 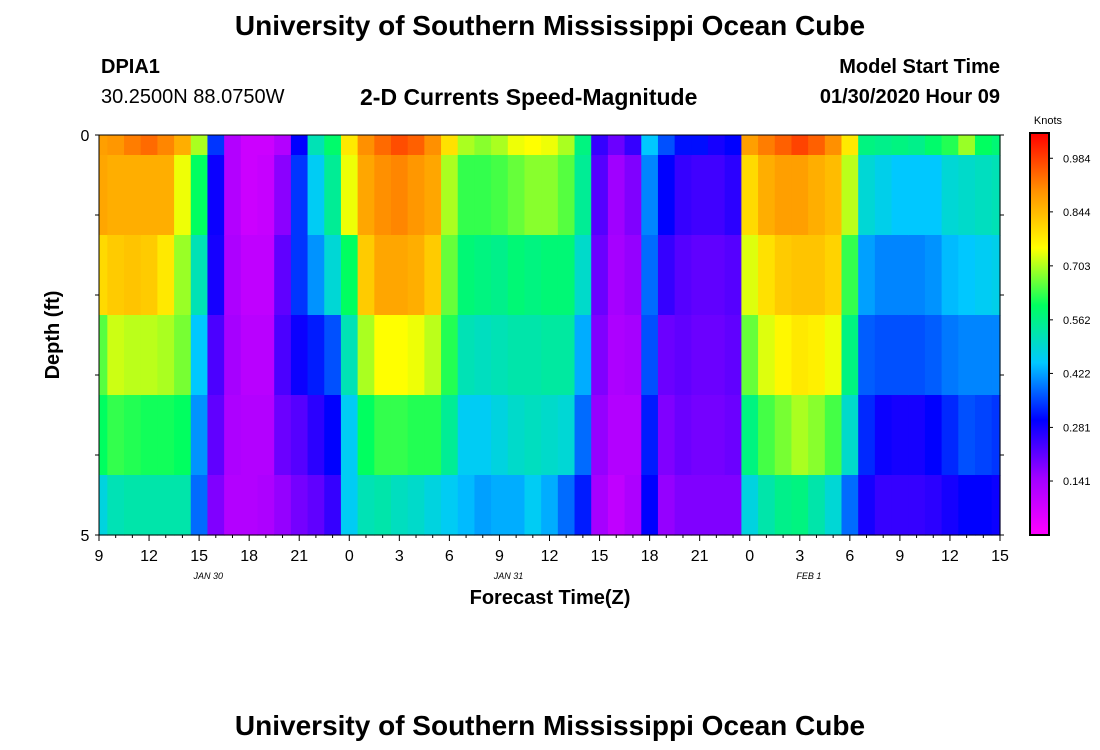 I want to click on x-tick-label: 0, so click(x=749, y=556).